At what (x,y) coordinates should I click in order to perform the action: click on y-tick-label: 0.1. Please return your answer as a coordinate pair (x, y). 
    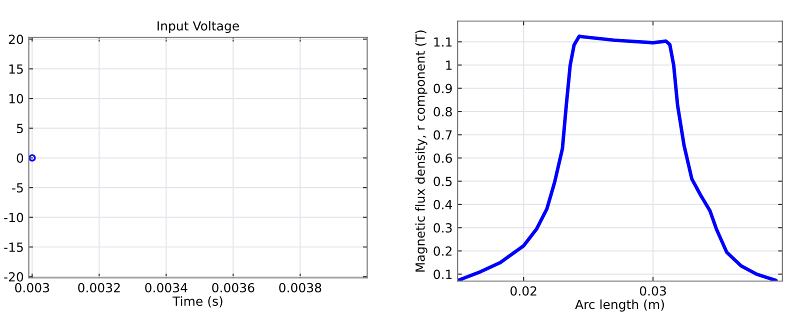
    Looking at the image, I should click on (443, 275).